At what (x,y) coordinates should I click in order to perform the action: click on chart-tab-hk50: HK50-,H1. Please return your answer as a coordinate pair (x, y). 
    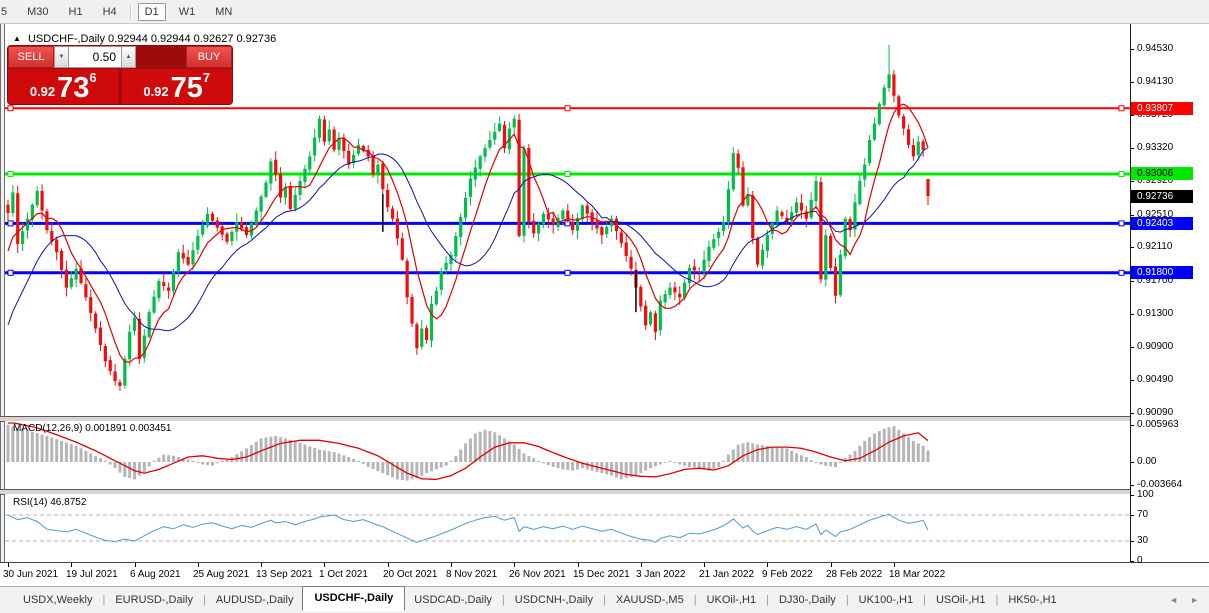
    Looking at the image, I should click on (1032, 600).